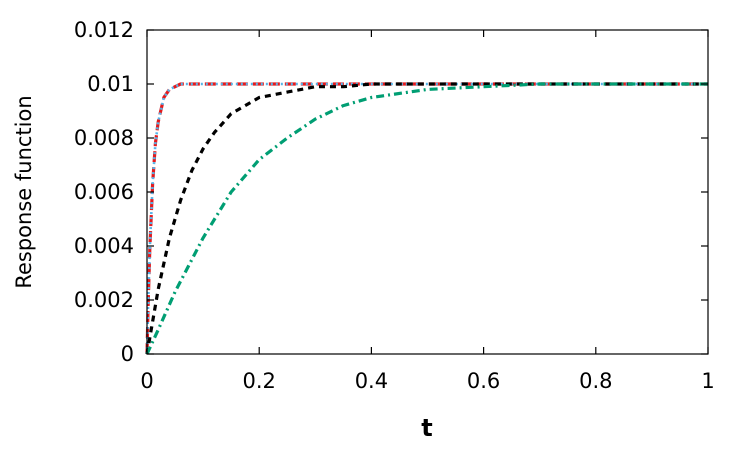 Image resolution: width=750 pixels, height=450 pixels. Describe the element at coordinates (371, 381) in the screenshot. I see `x-tick-label: 0.4` at that location.